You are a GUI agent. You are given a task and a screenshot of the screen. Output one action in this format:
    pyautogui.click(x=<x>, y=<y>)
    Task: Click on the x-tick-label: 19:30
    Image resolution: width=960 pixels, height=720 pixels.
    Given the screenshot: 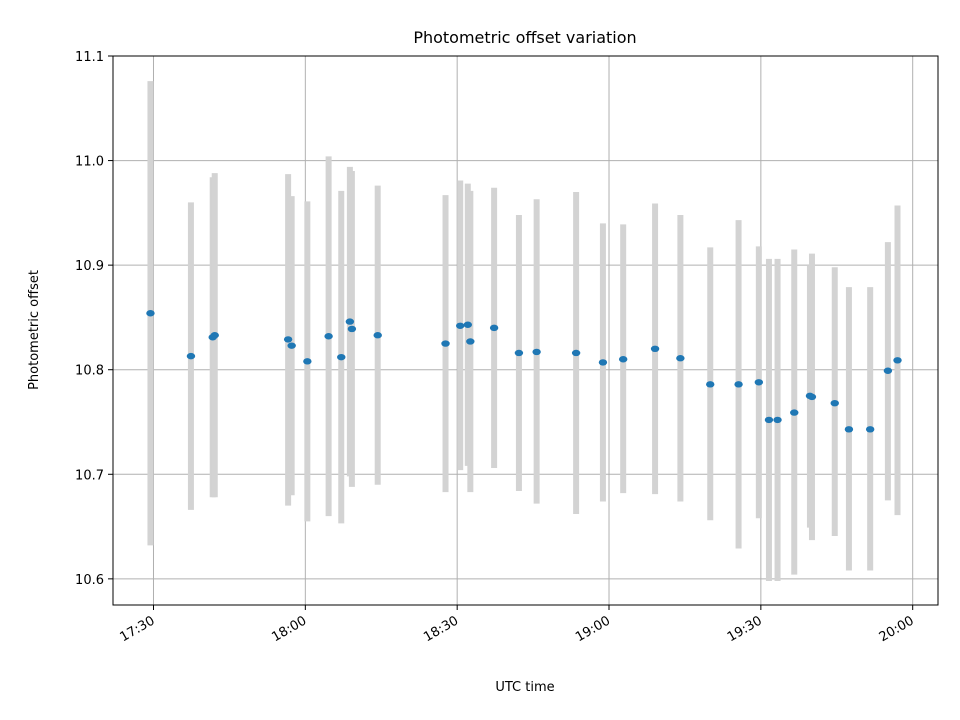 What is the action you would take?
    pyautogui.click(x=745, y=629)
    